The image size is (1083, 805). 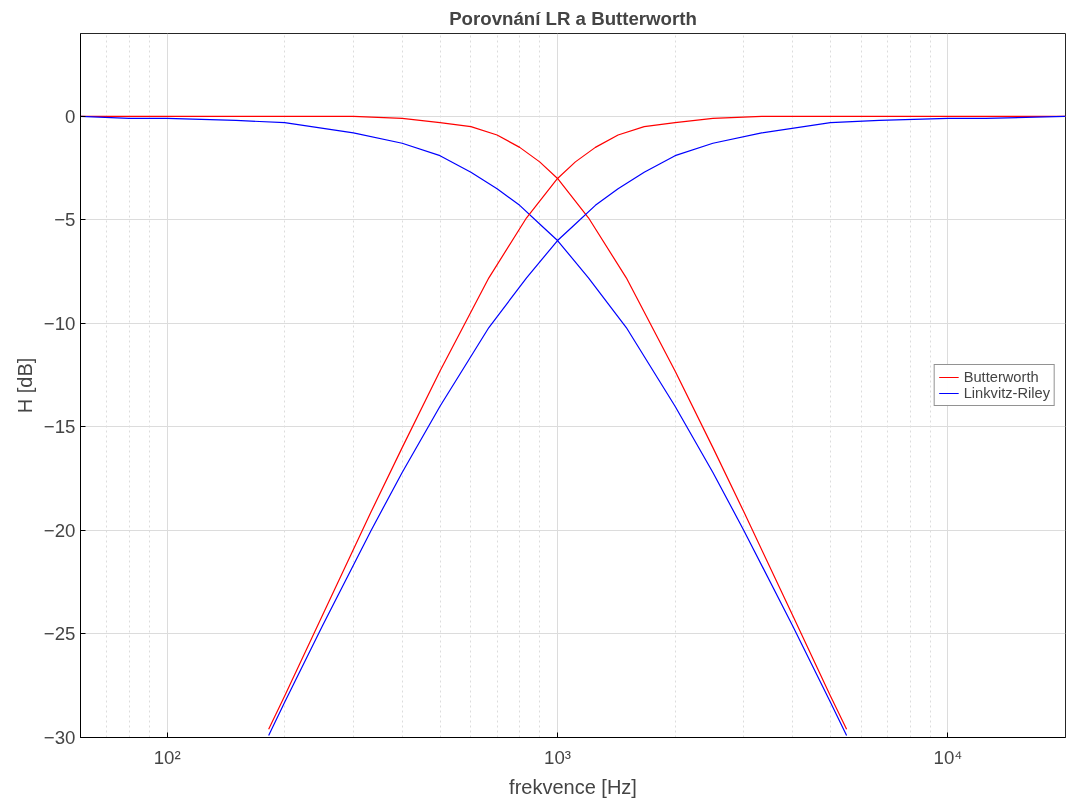 What do you see at coordinates (59, 737) in the screenshot?
I see `y-tick-label: −30` at bounding box center [59, 737].